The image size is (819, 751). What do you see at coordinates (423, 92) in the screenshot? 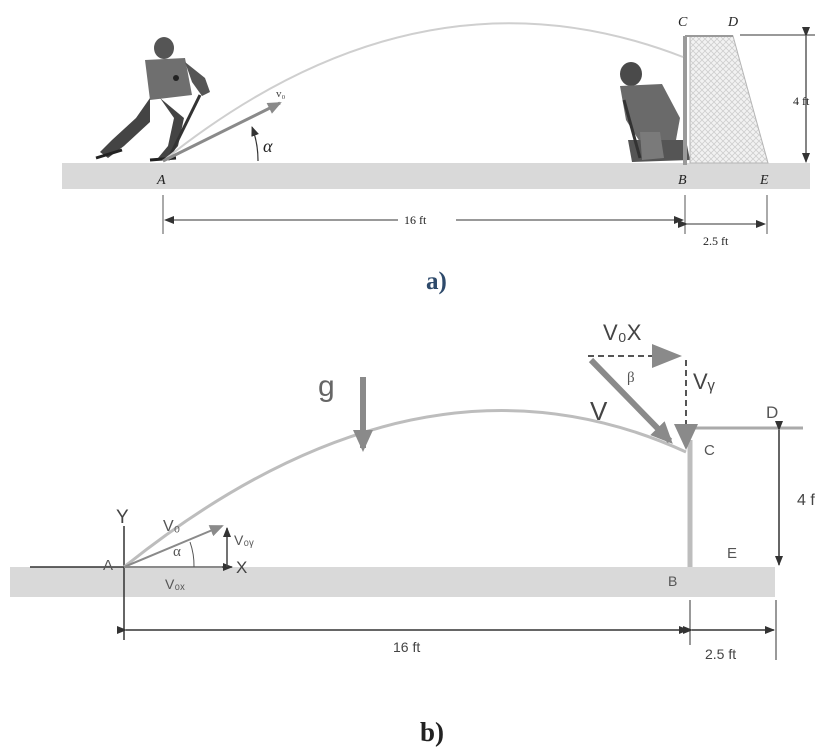
I see `trajectory-a` at bounding box center [423, 92].